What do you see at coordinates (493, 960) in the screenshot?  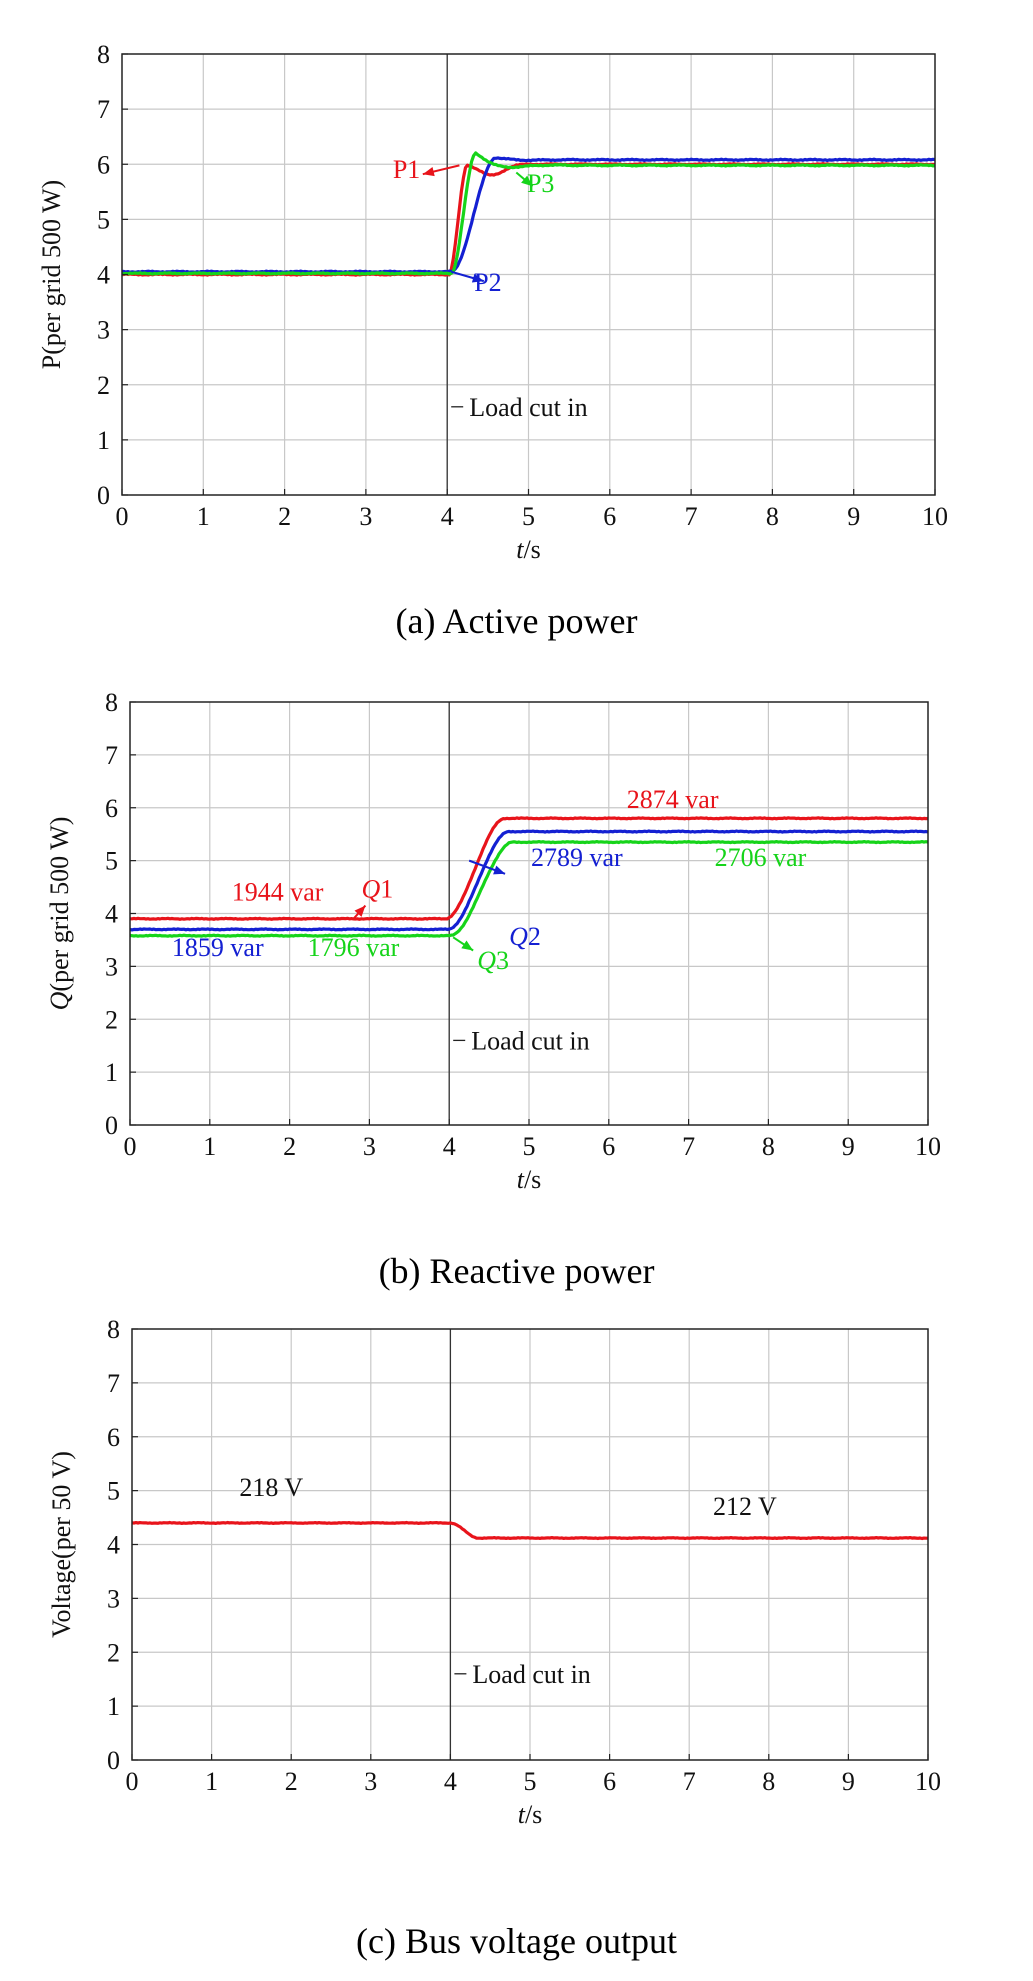 I see `series-label: Q3` at bounding box center [493, 960].